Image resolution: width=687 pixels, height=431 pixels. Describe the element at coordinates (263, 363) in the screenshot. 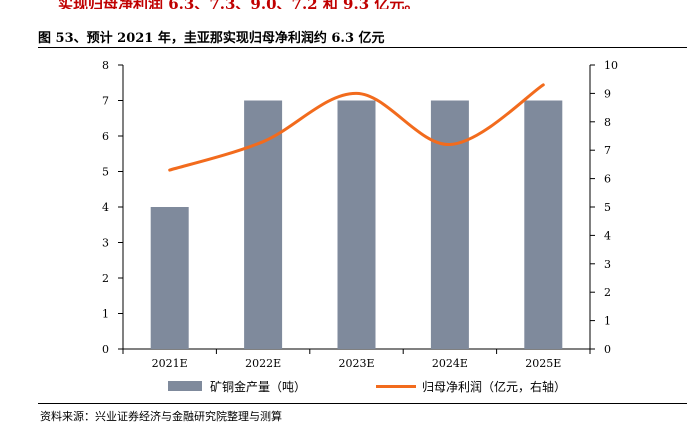

I see `x-tick-label: 2022E` at that location.